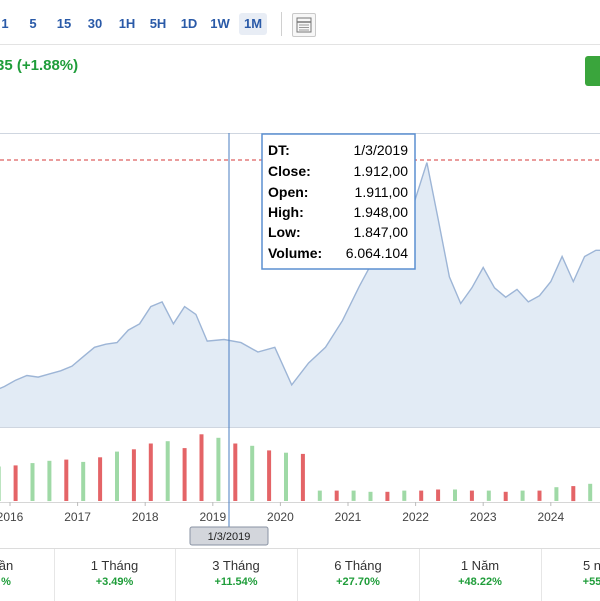 The height and width of the screenshot is (601, 600). I want to click on tooltip-value-volume: 6.064.104, so click(377, 253).